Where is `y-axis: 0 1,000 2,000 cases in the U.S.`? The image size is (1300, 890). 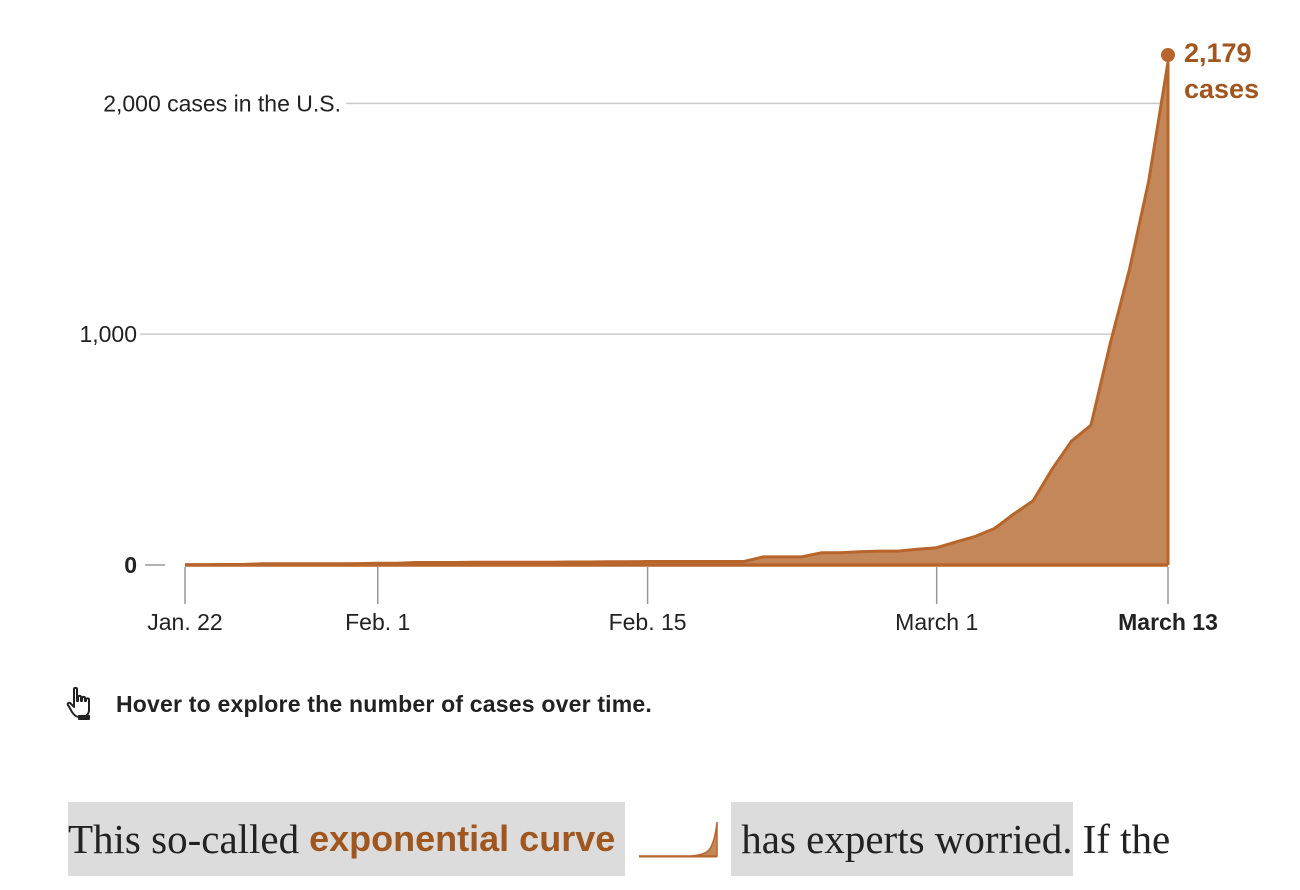 y-axis: 0 1,000 2,000 cases in the U.S. is located at coordinates (210, 334).